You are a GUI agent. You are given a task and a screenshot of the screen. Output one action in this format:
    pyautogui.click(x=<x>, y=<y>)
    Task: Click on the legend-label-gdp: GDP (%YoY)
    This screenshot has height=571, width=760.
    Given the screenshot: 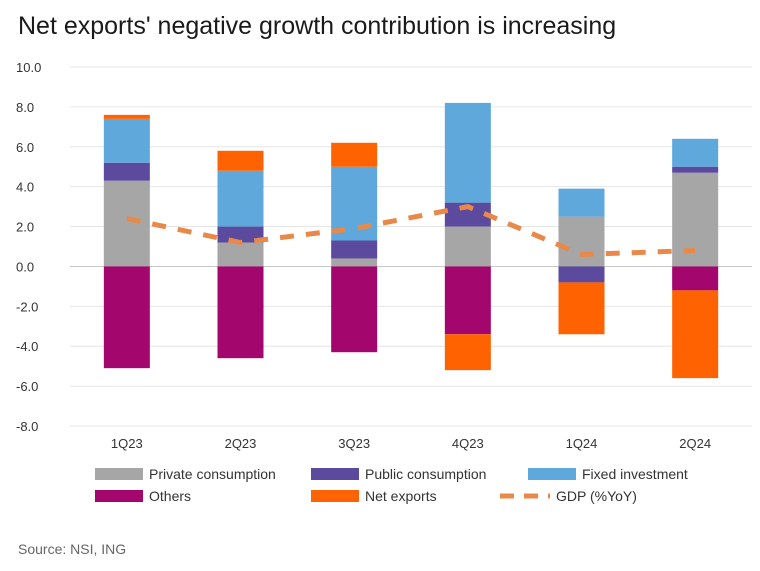 What is the action you would take?
    pyautogui.click(x=596, y=496)
    